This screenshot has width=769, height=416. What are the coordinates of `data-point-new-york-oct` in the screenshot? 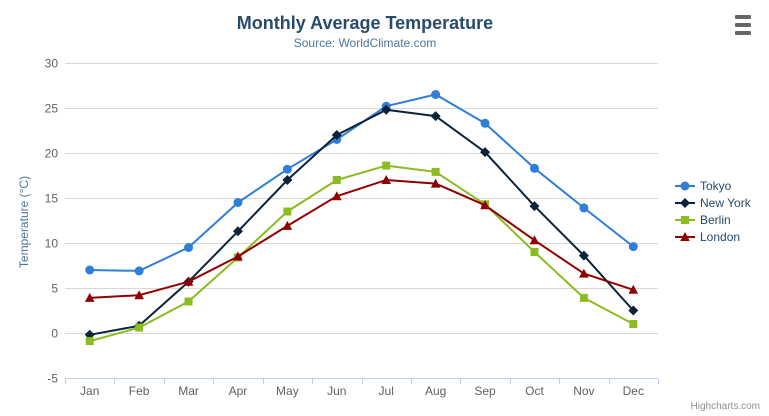 It's located at (534, 206).